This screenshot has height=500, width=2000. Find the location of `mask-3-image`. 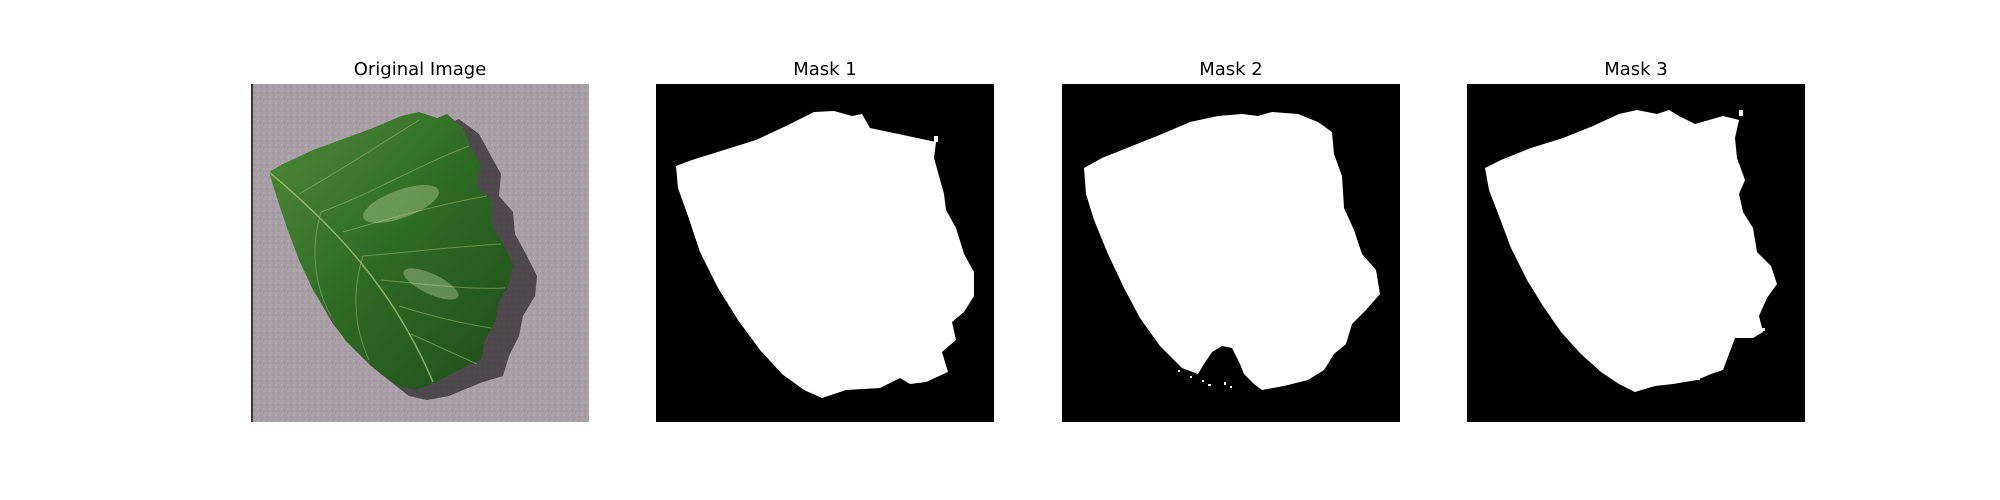

mask-3-image is located at coordinates (1636, 253).